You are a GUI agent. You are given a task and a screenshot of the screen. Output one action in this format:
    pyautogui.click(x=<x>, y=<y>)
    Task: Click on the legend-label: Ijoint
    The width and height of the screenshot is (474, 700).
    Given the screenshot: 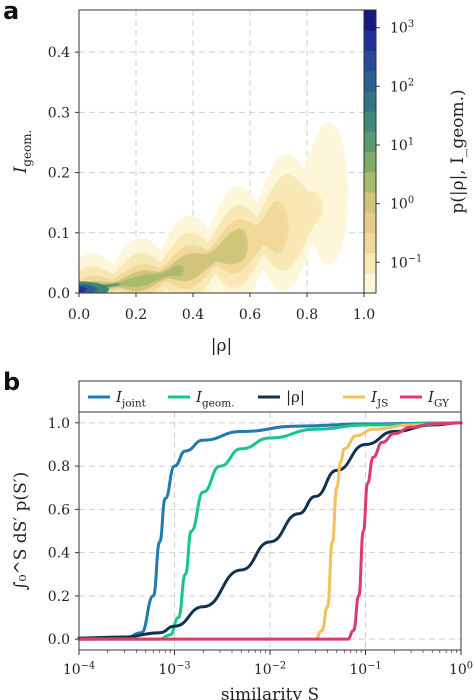 What is the action you would take?
    pyautogui.click(x=131, y=399)
    